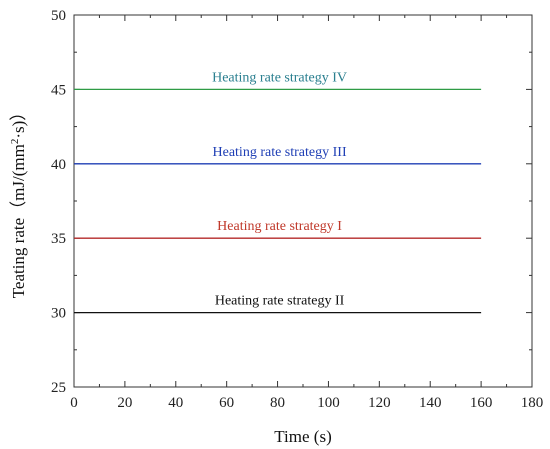 The height and width of the screenshot is (449, 550). What do you see at coordinates (58, 16) in the screenshot?
I see `y-tick-label: 50` at bounding box center [58, 16].